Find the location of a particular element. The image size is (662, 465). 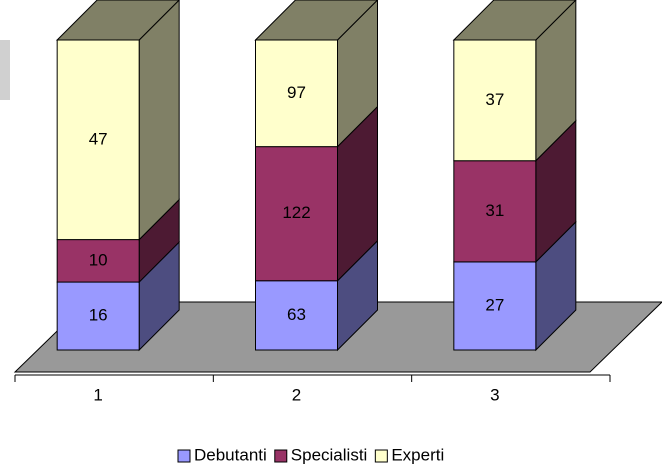

data-label: 122 is located at coordinates (296, 212).